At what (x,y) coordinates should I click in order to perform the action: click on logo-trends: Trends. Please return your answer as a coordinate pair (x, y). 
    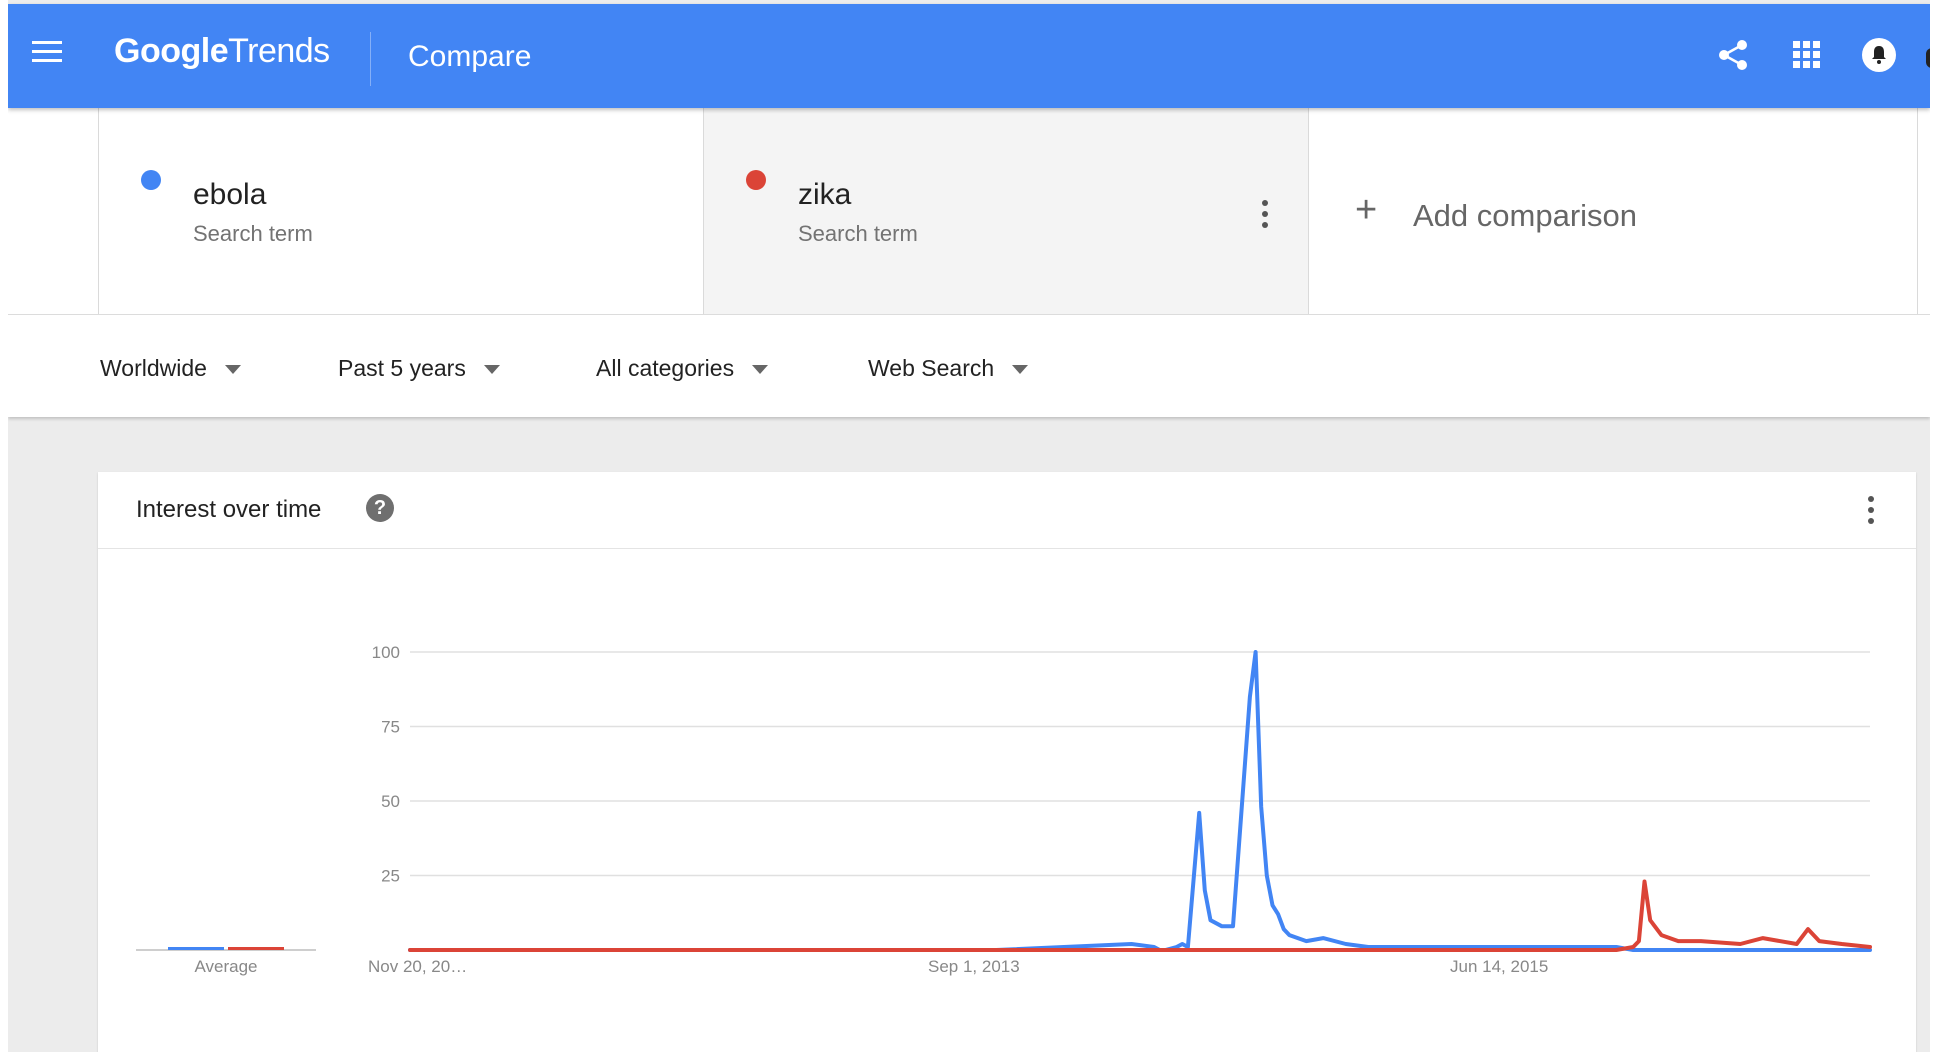
    Looking at the image, I should click on (279, 51).